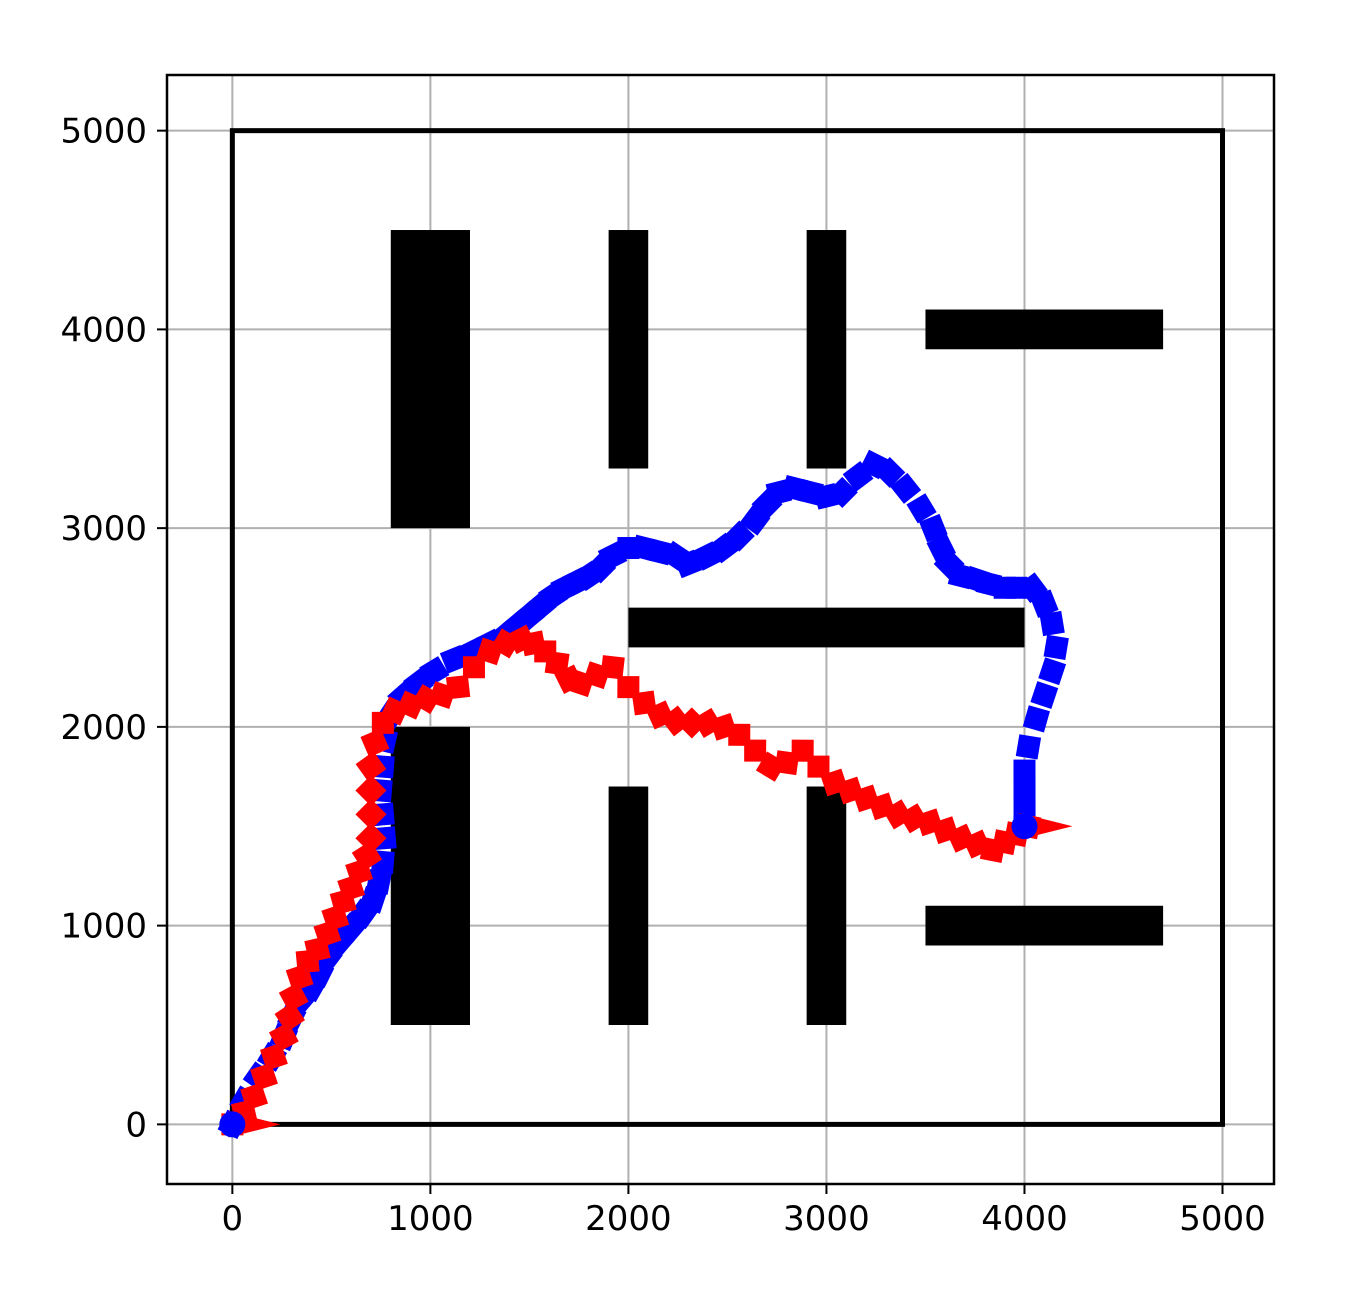 The width and height of the screenshot is (1357, 1295). I want to click on y-tick-label-2: 2000, so click(103, 728).